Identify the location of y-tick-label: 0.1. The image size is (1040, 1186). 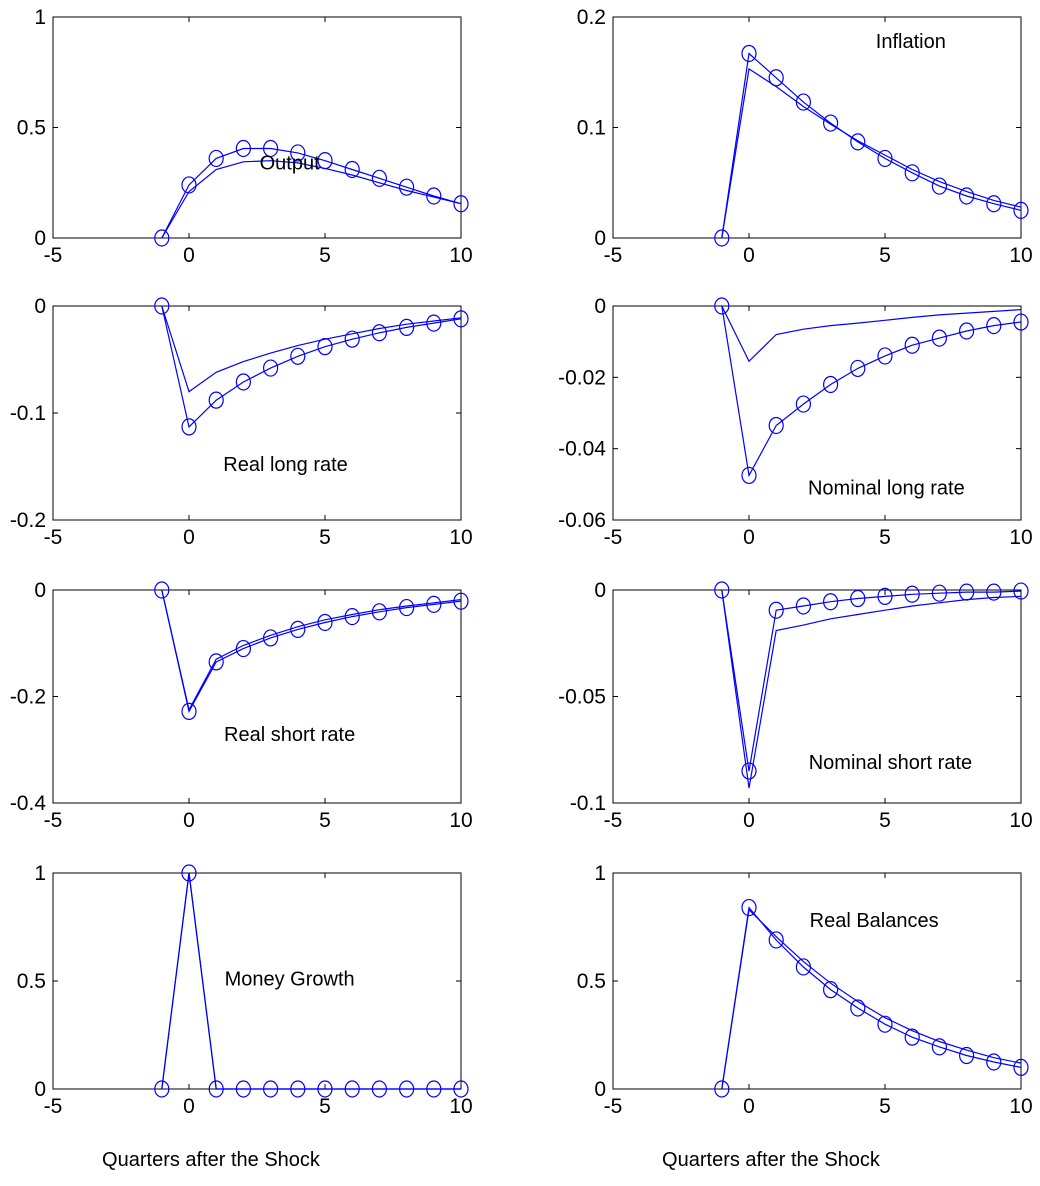
(591, 128).